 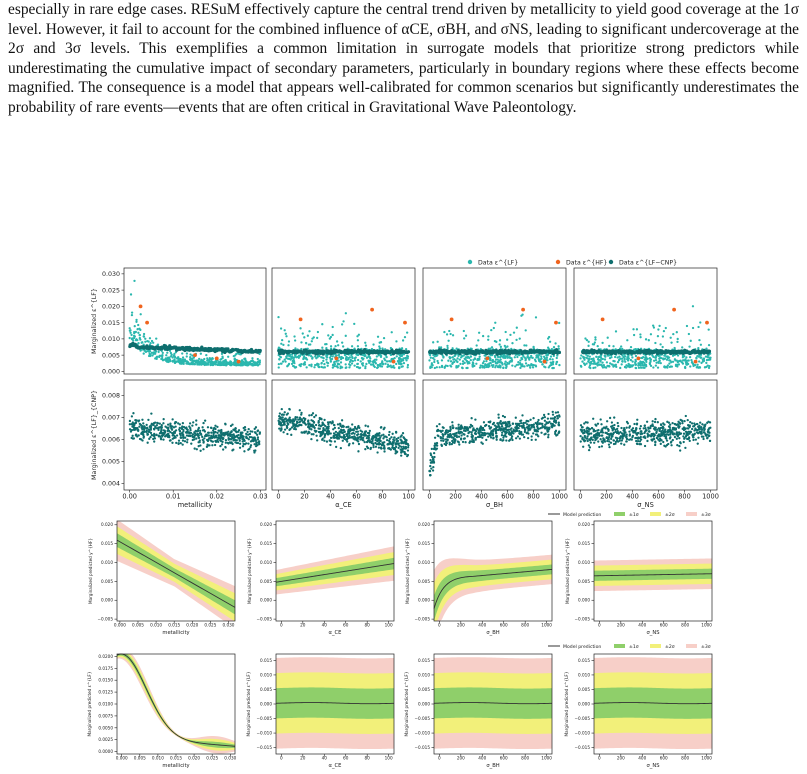 What do you see at coordinates (405, 322) in the screenshot?
I see `data-point-hf` at bounding box center [405, 322].